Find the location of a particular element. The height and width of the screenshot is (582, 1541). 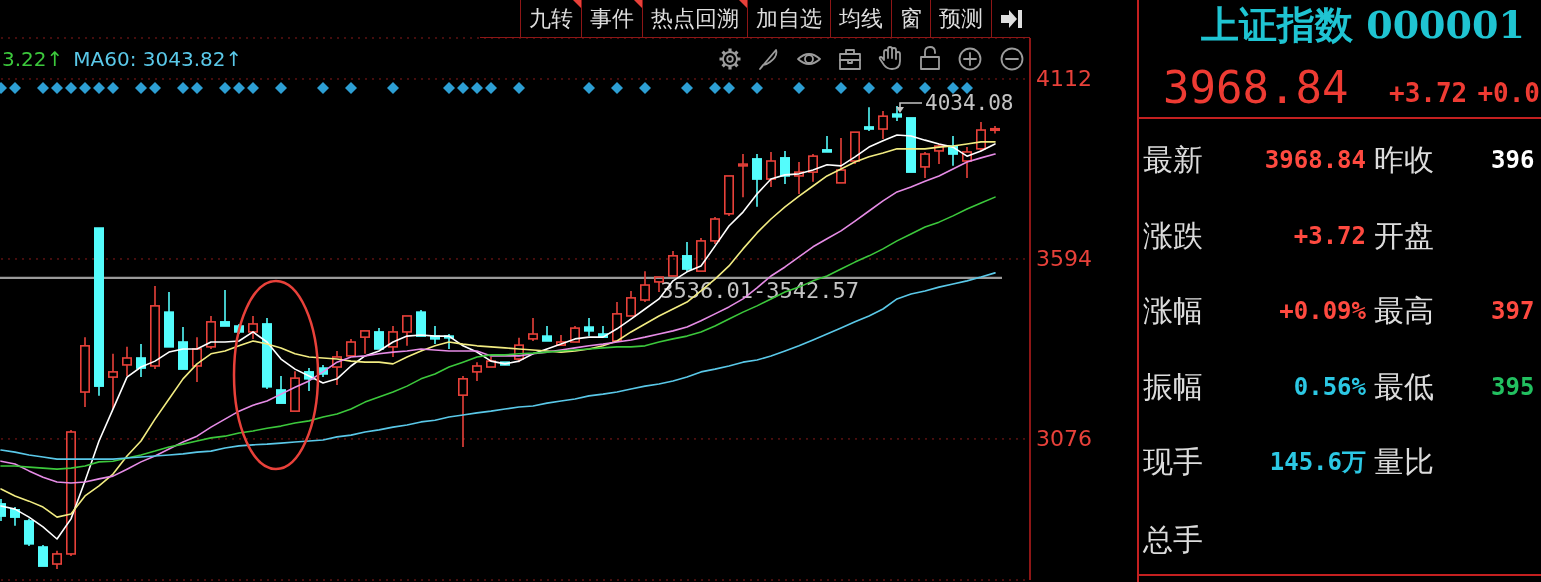

text: 事件 is located at coordinates (612, 18).